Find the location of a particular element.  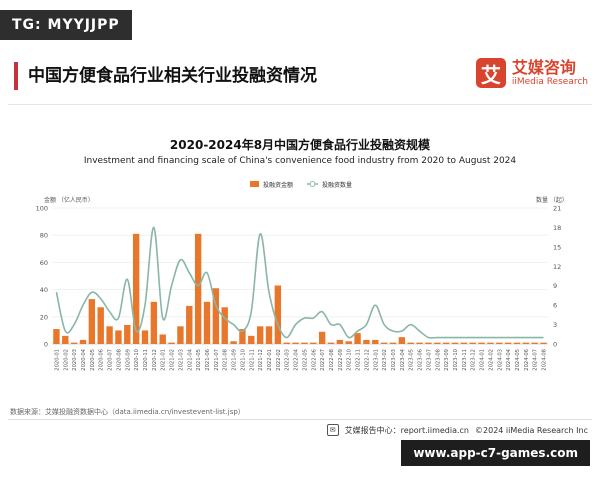

x-tick-label: 2020-12 is located at coordinates (155, 360).